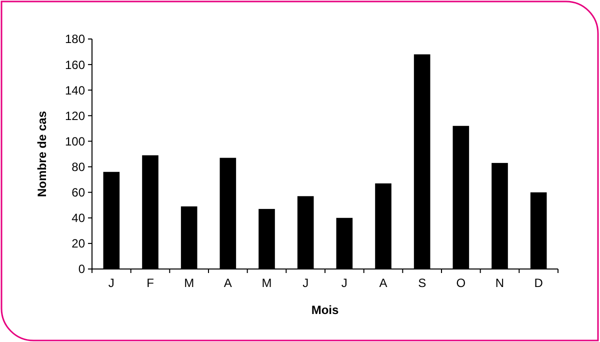 The width and height of the screenshot is (600, 342). I want to click on y-axis-title: Nombre de cas, so click(42, 154).